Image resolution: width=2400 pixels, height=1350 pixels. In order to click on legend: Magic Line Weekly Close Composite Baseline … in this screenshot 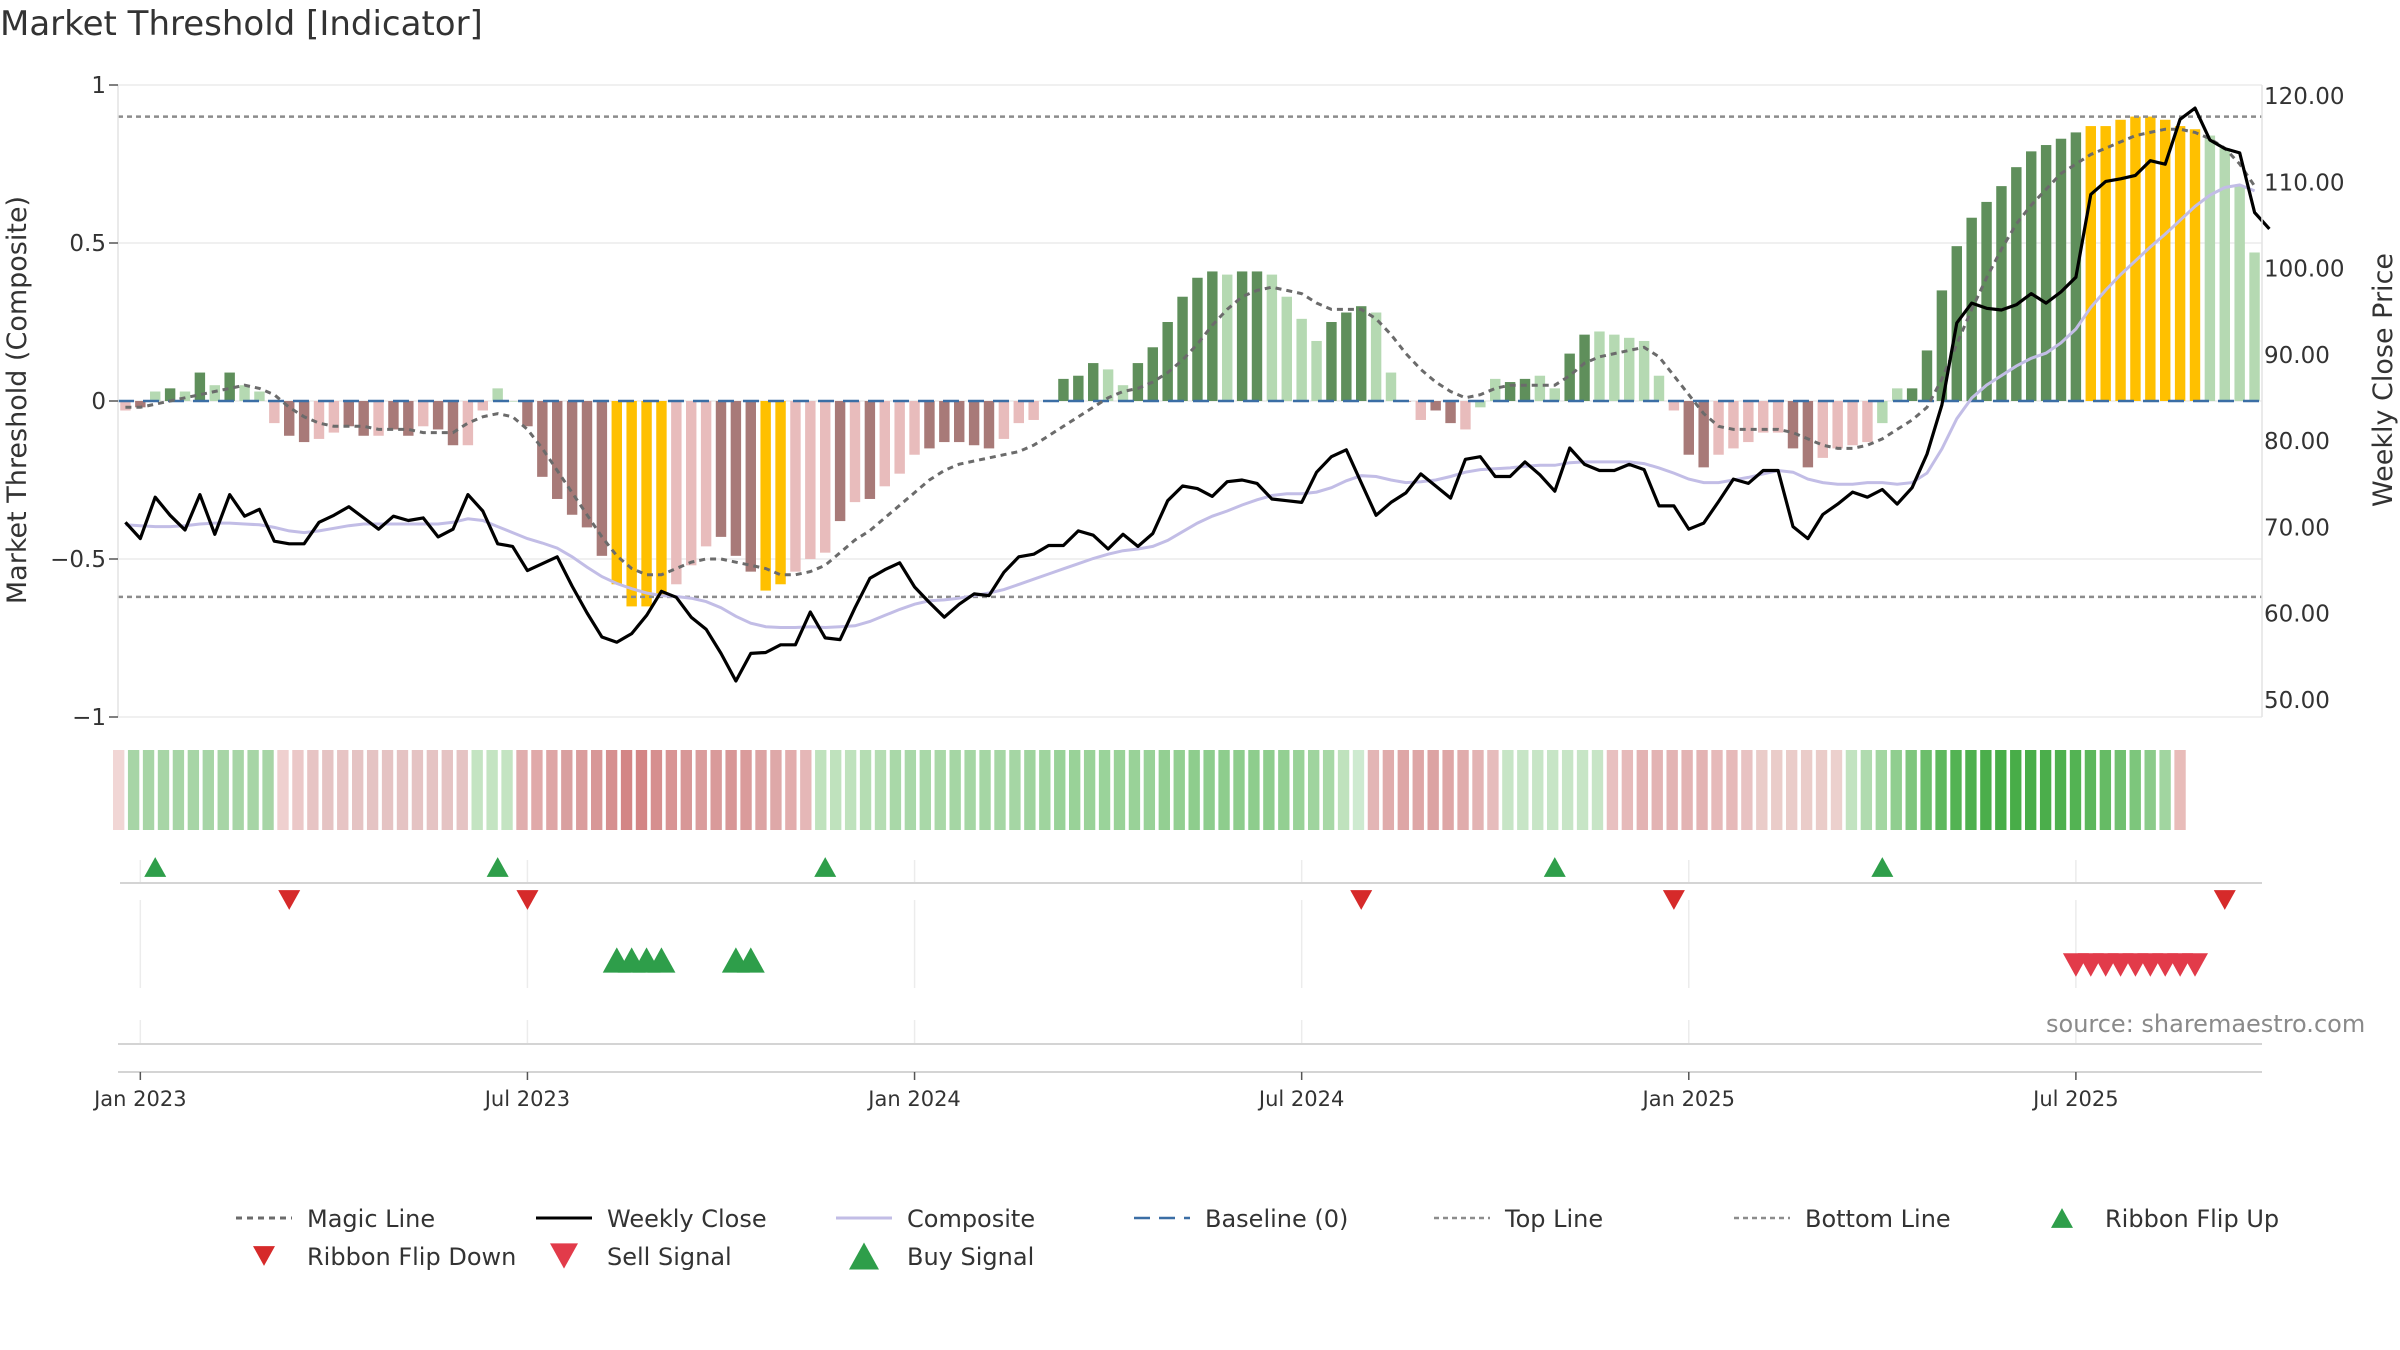, I will do `click(1257, 1238)`.